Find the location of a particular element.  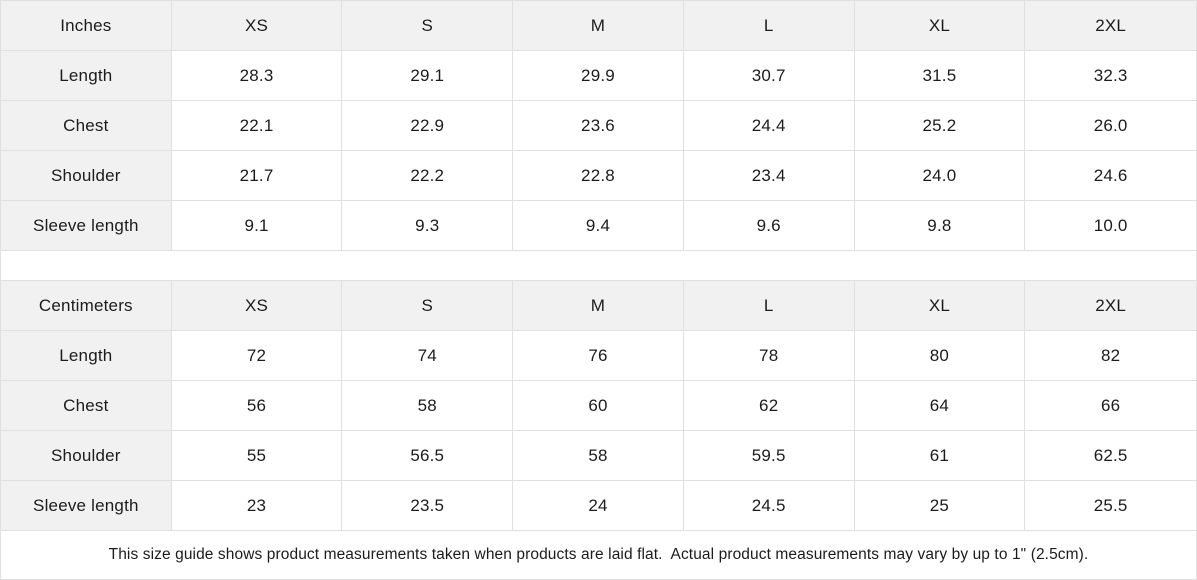

measurement-value: 24 is located at coordinates (598, 506).